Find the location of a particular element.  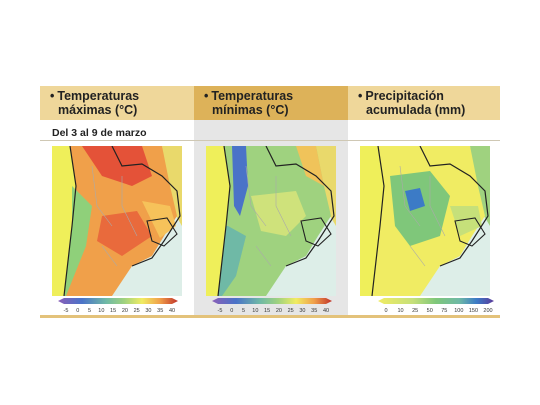

max-temp-scale: -5 0 5 10 15 20 25 30 35 40 is located at coordinates (118, 306).